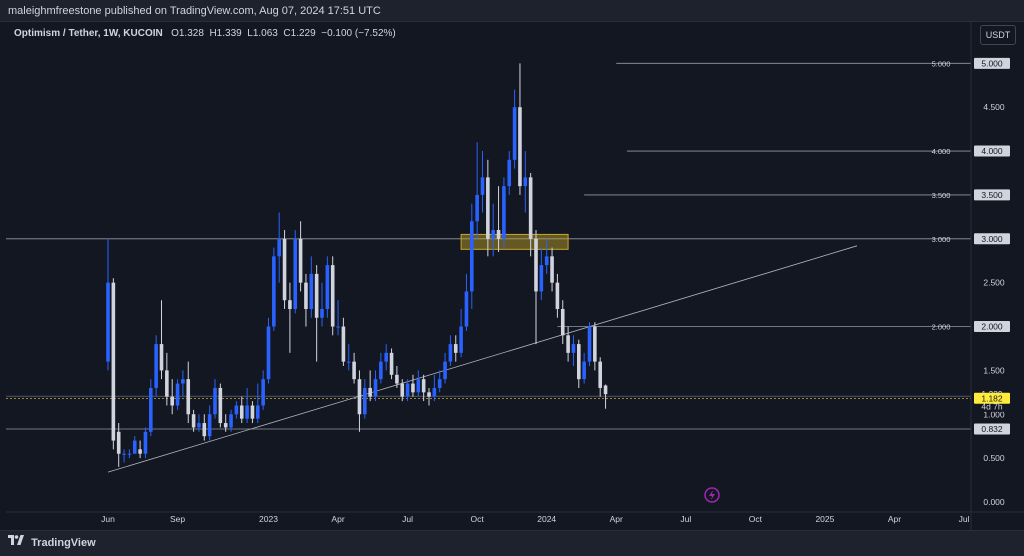 The height and width of the screenshot is (556, 1024). I want to click on price-label-bg, so click(992, 429).